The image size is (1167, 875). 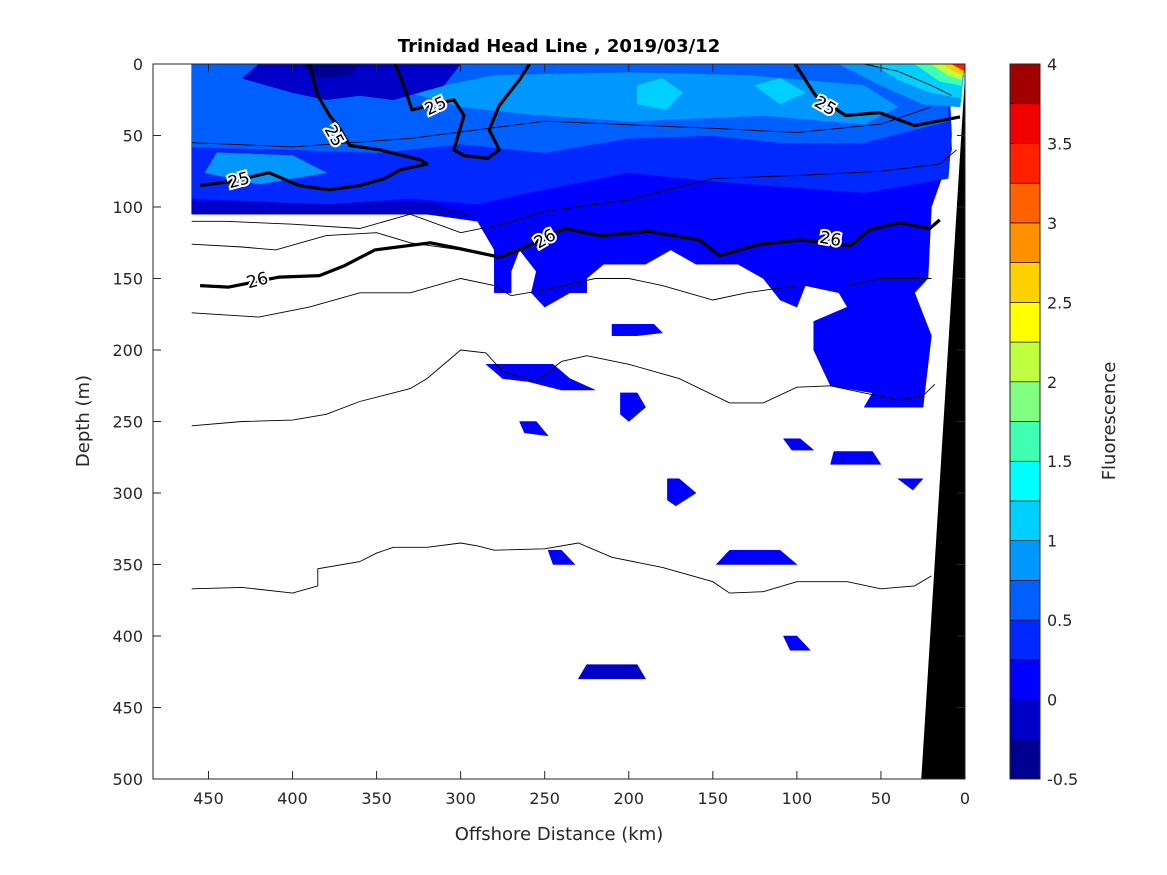 What do you see at coordinates (1052, 382) in the screenshot?
I see `colorbar-tick-label: 2` at bounding box center [1052, 382].